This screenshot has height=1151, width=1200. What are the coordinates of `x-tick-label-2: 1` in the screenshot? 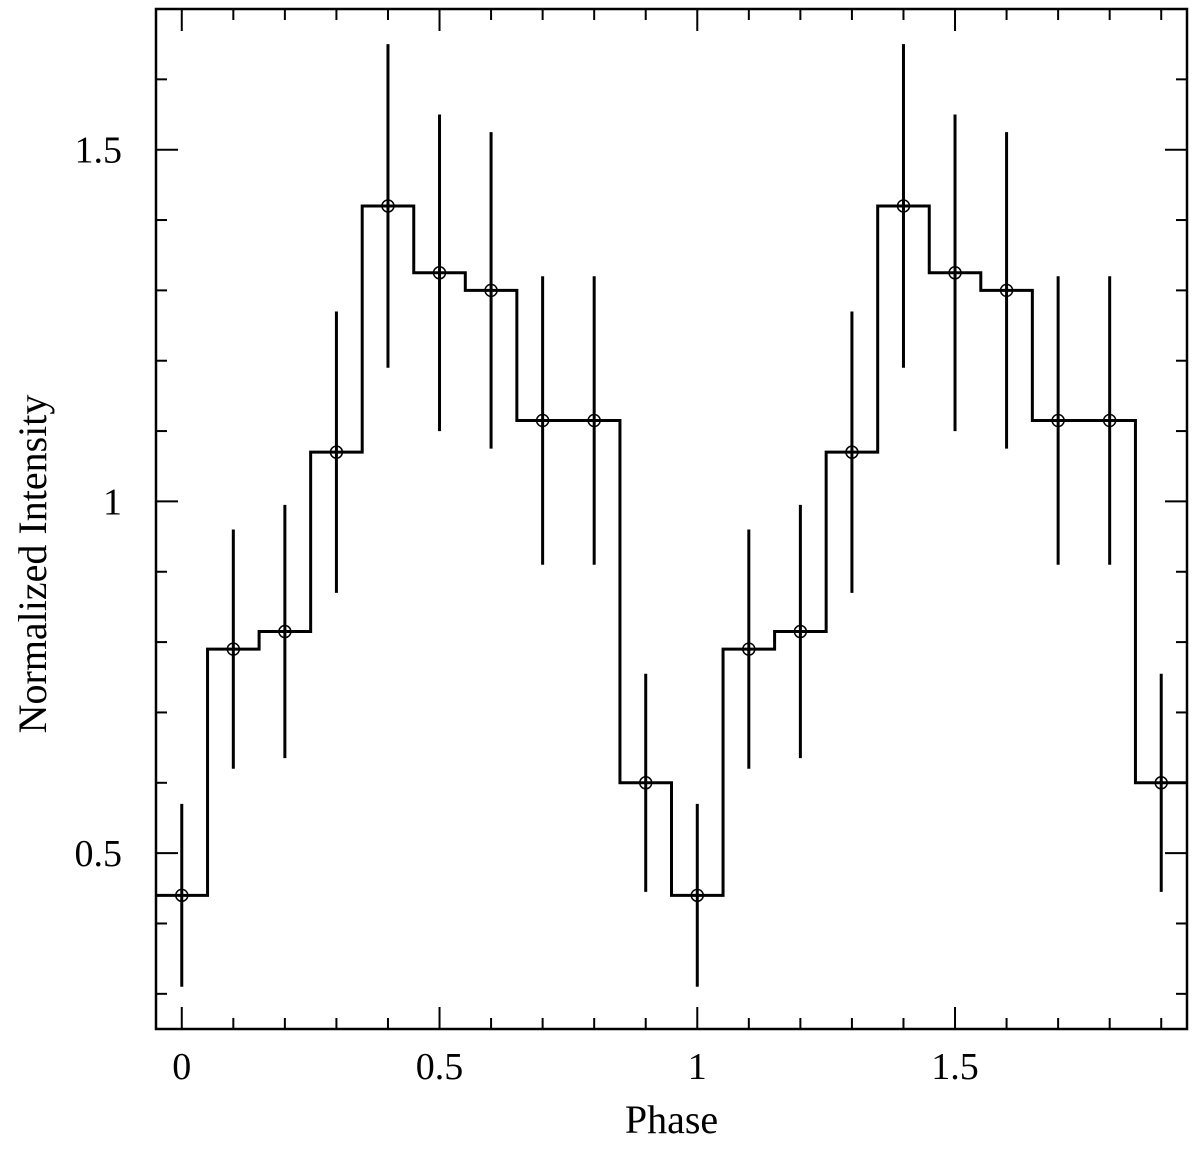 It's located at (697, 1067).